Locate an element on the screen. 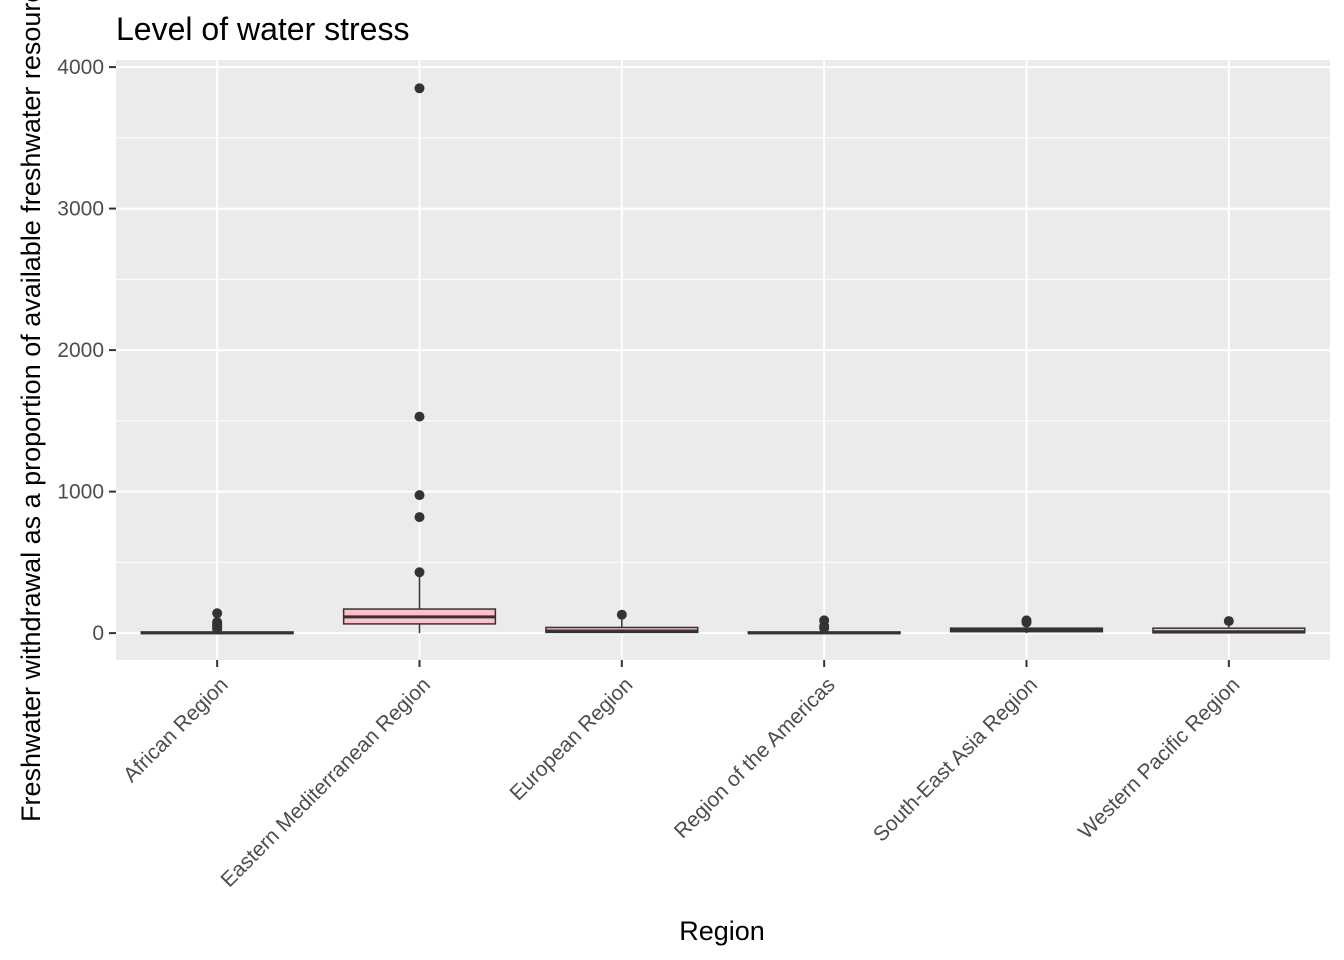 This screenshot has width=1344, height=960. box-western-pacific-region is located at coordinates (1229, 625).